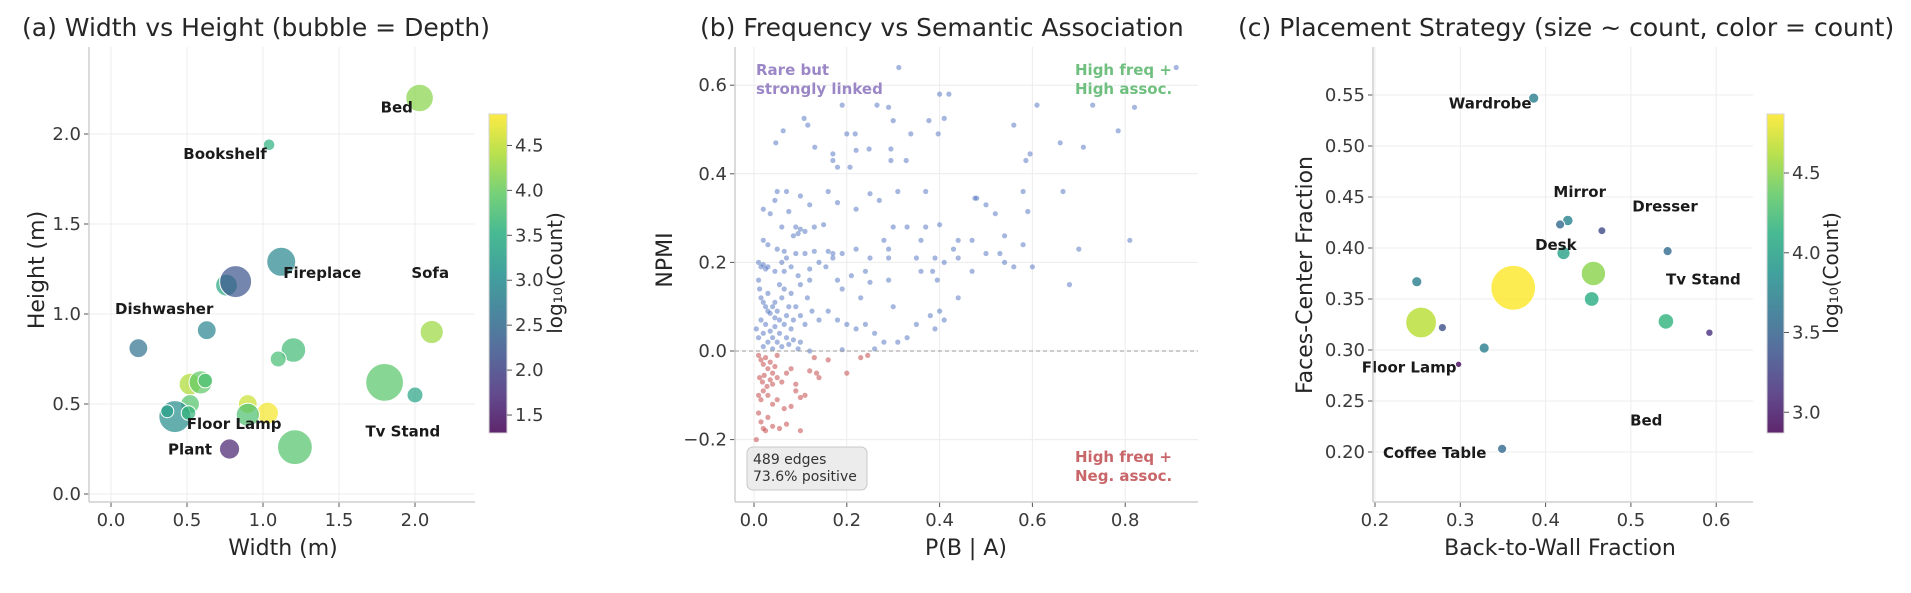 Image resolution: width=1911 pixels, height=593 pixels. I want to click on bubble-label: Sofa, so click(430, 273).